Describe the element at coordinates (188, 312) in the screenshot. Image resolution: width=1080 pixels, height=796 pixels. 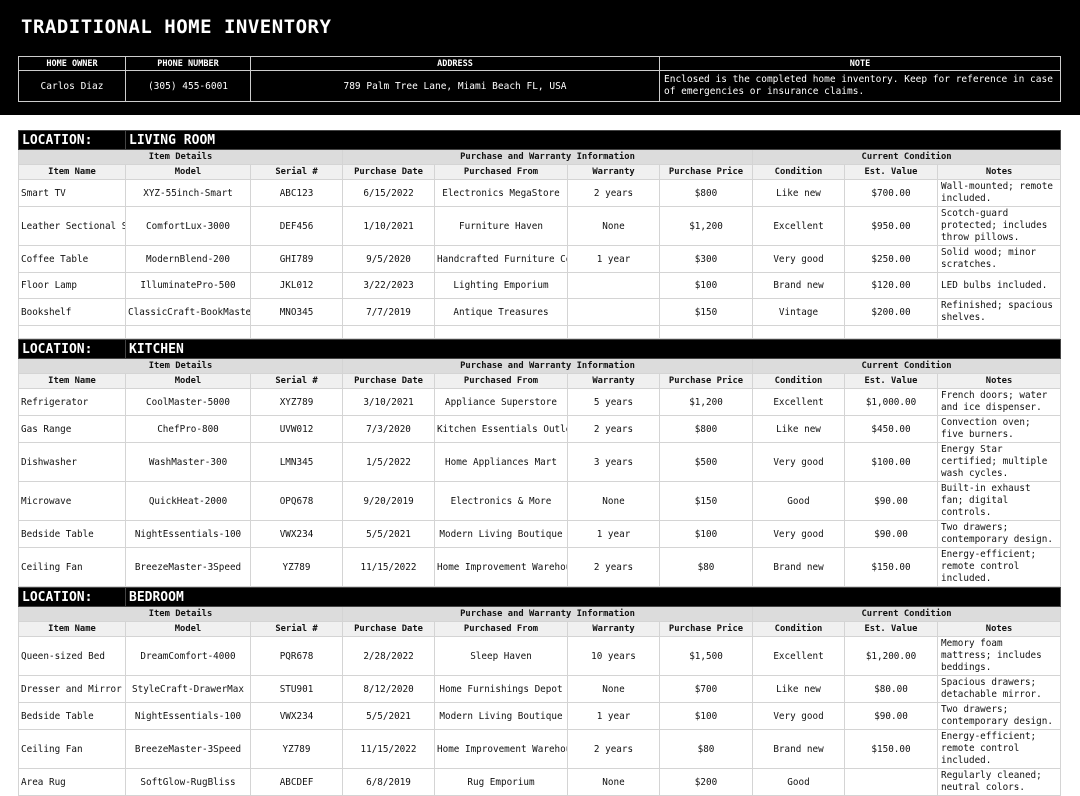
I see `cell-model: ClassicCraft-BookMaster` at that location.